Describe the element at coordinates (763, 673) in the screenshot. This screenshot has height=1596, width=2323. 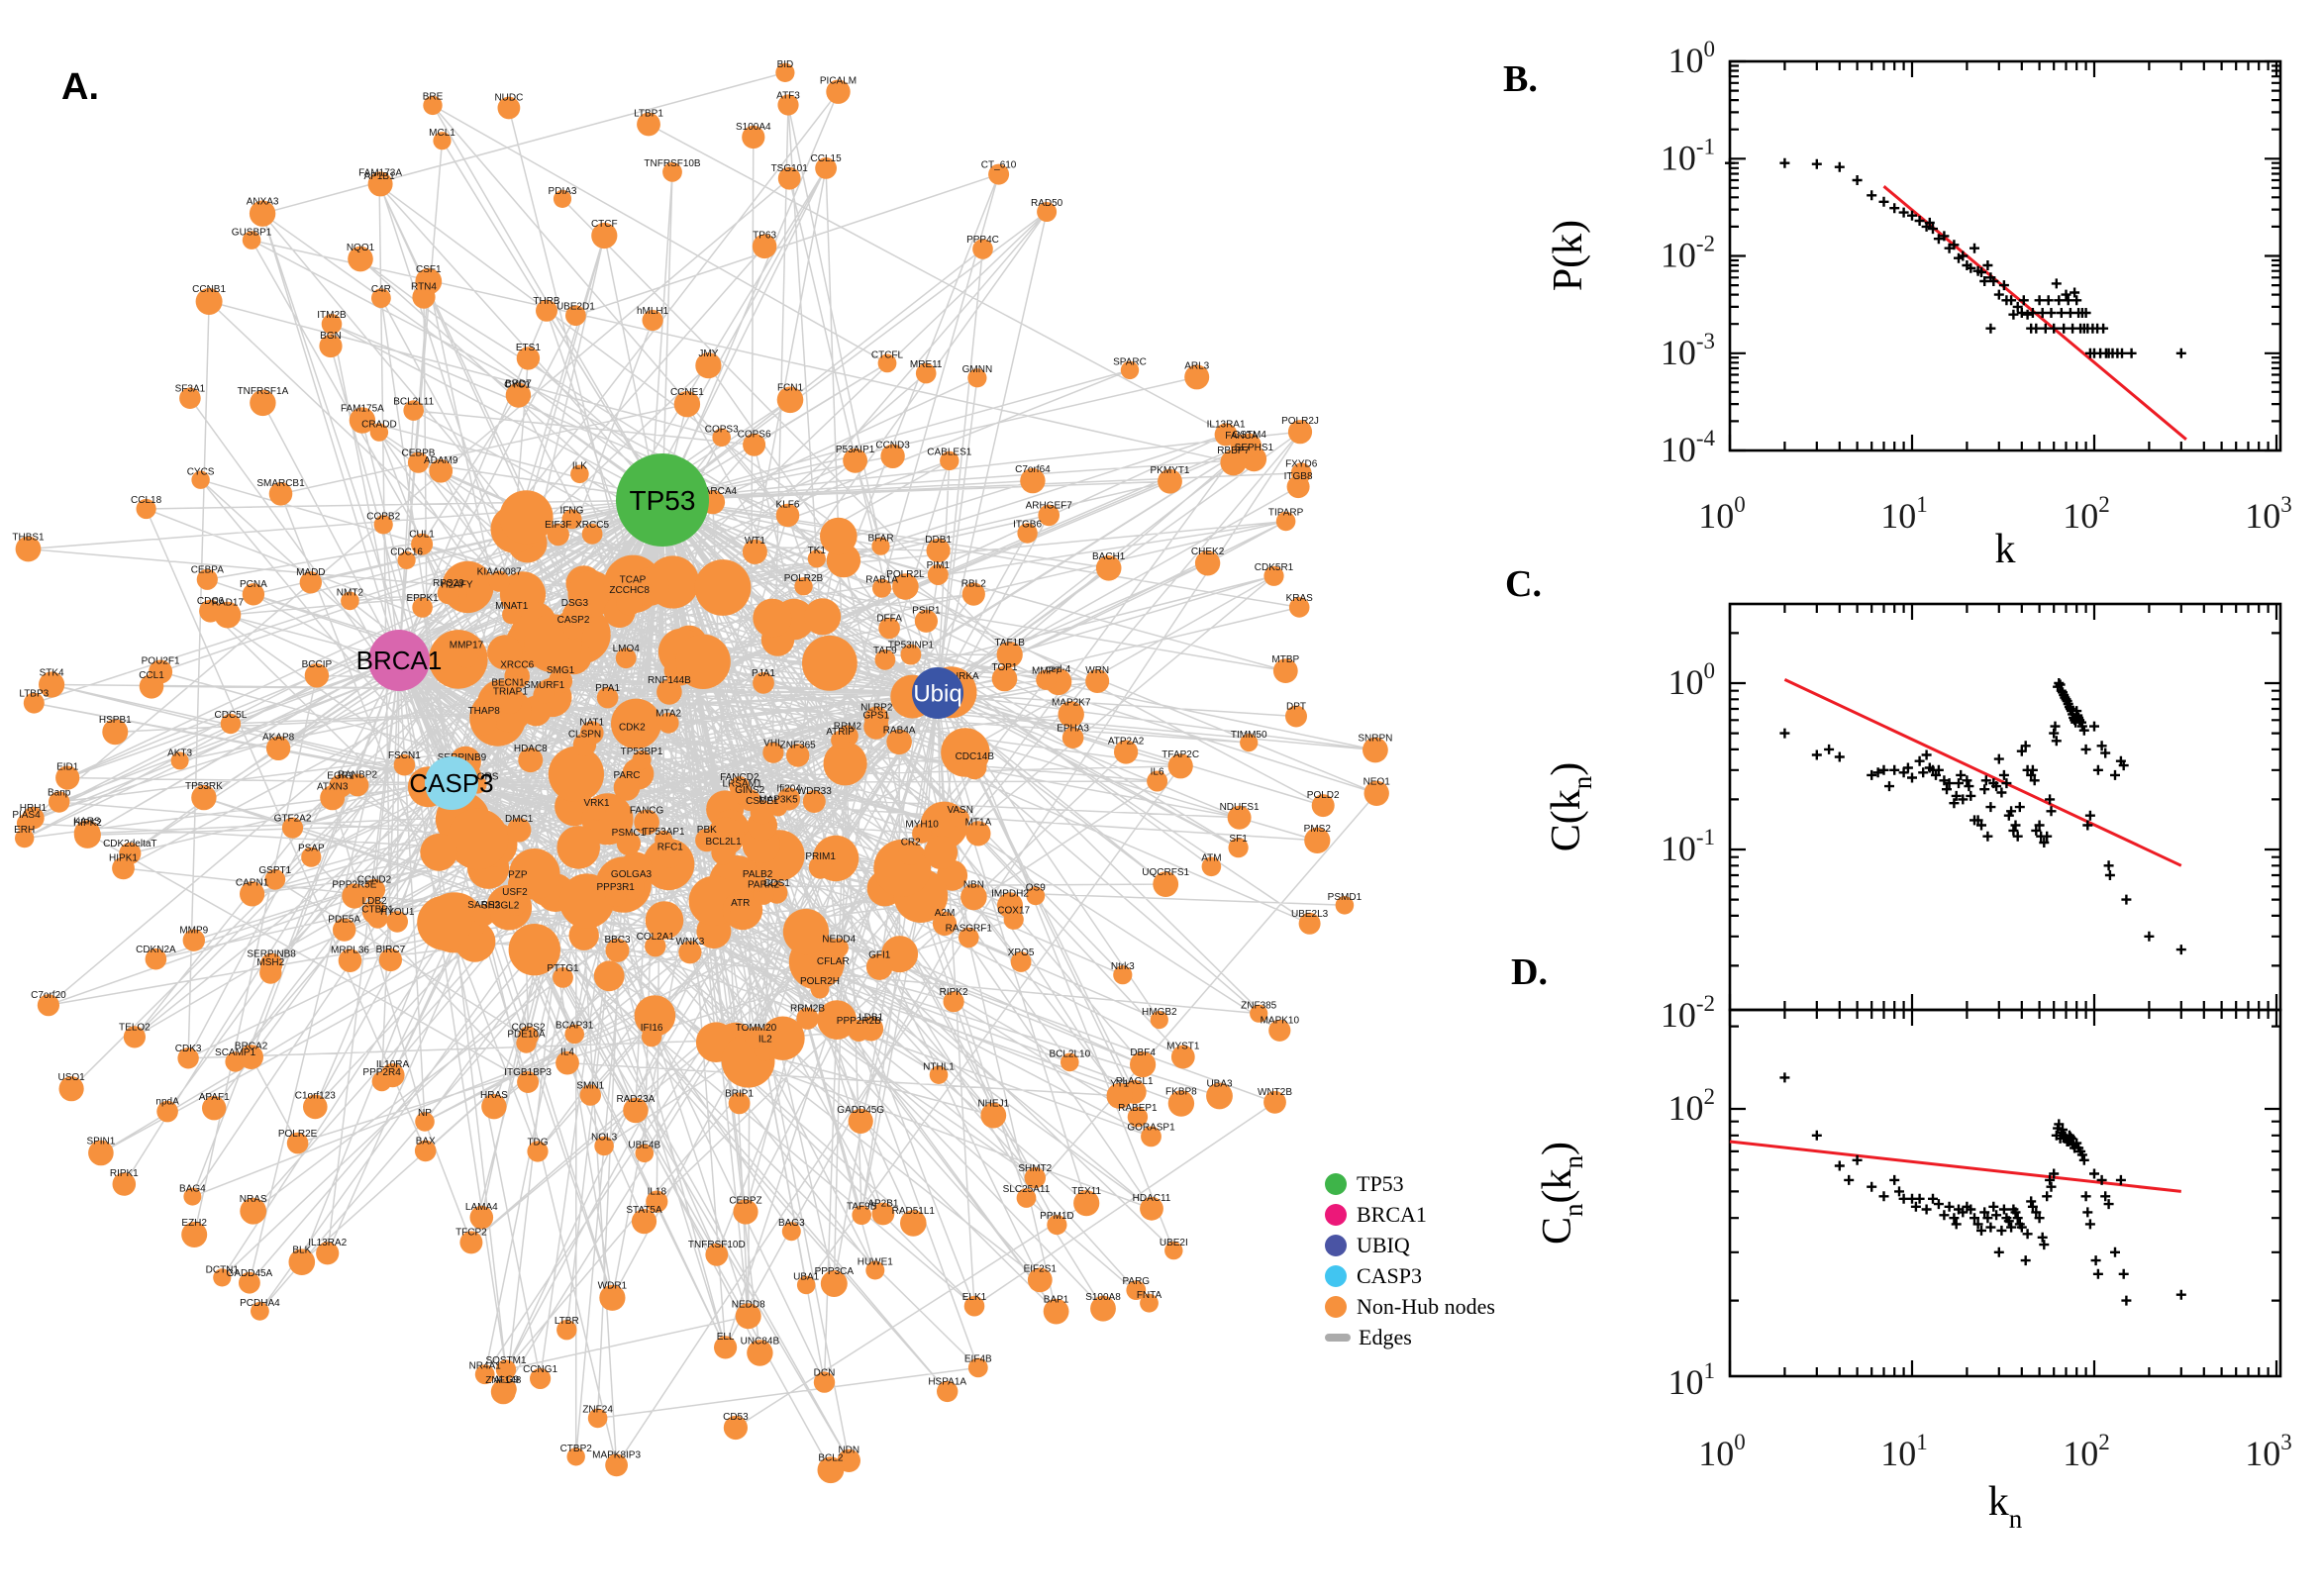
I see `network-node-label: PJA1` at that location.